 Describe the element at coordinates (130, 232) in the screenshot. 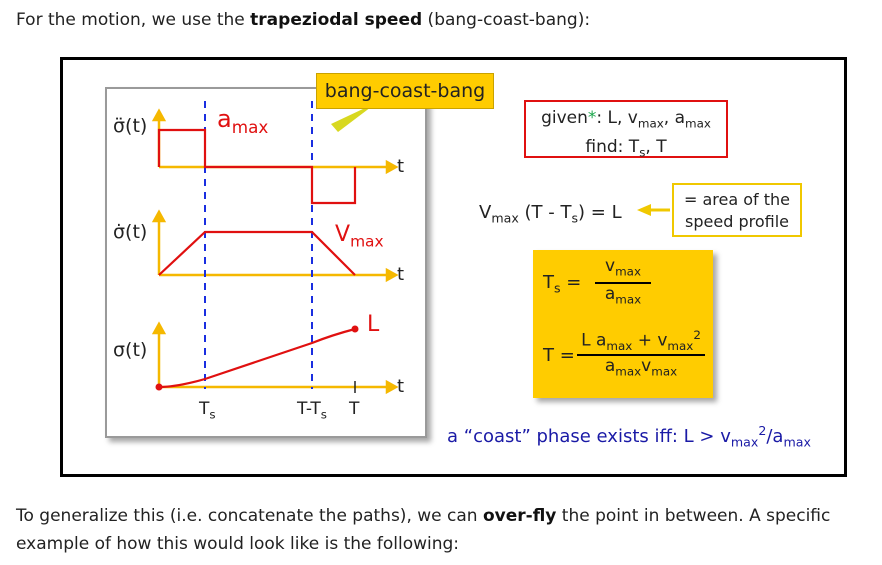

I see `vel-axis-label: σ̇(t)` at that location.